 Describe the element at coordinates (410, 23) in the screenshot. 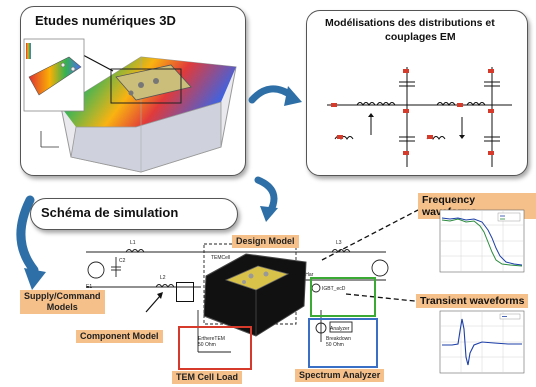

I see `modelisation-title-line1: Modélisations des distributions et` at that location.